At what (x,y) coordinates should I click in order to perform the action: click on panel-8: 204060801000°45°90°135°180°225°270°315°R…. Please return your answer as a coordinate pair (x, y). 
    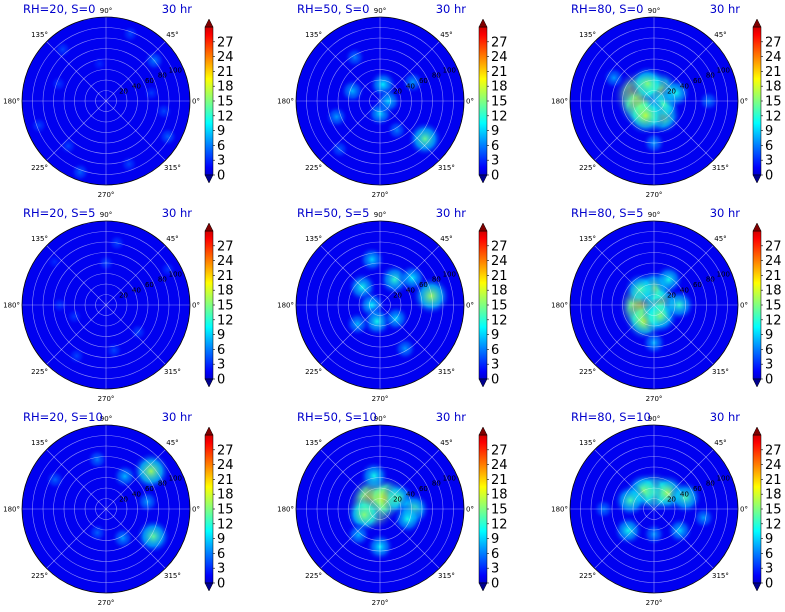
    Looking at the image, I should click on (392, 508).